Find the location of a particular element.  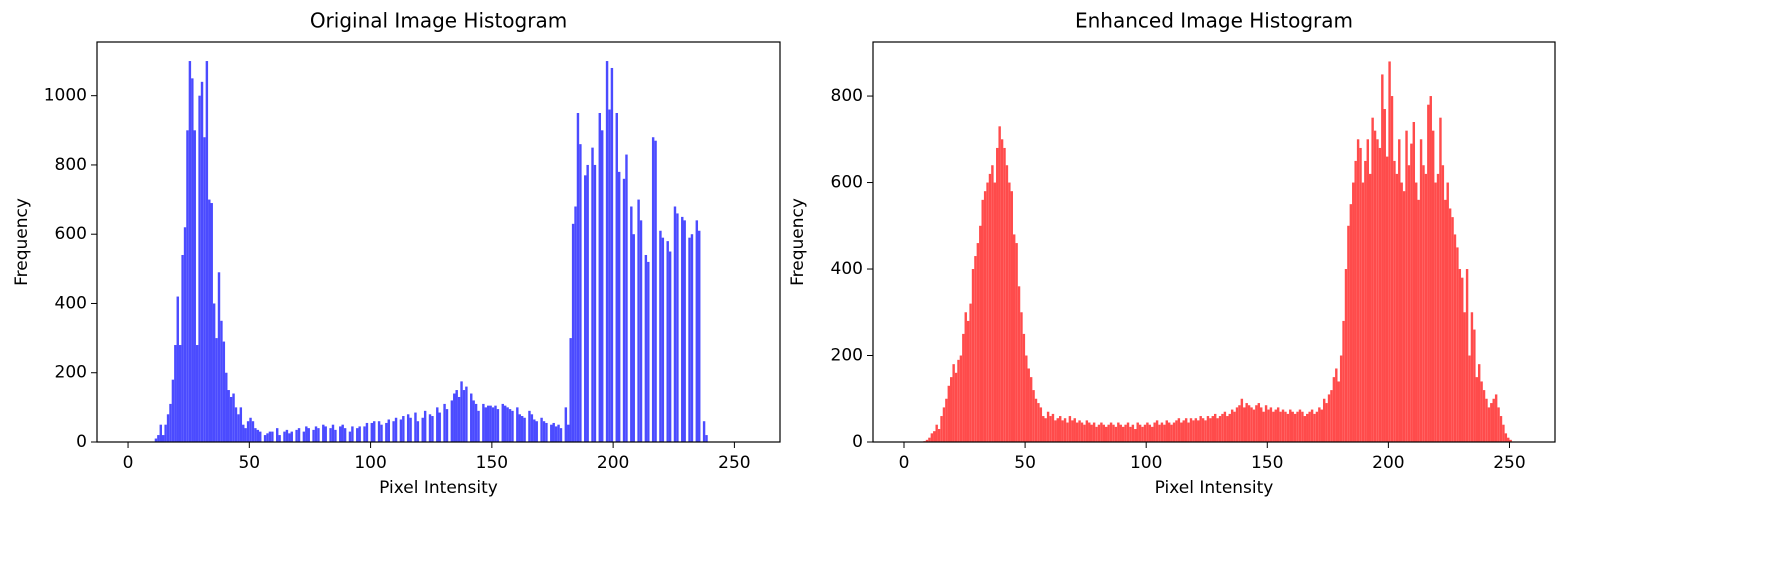

x-tick-label: 50 is located at coordinates (249, 463).